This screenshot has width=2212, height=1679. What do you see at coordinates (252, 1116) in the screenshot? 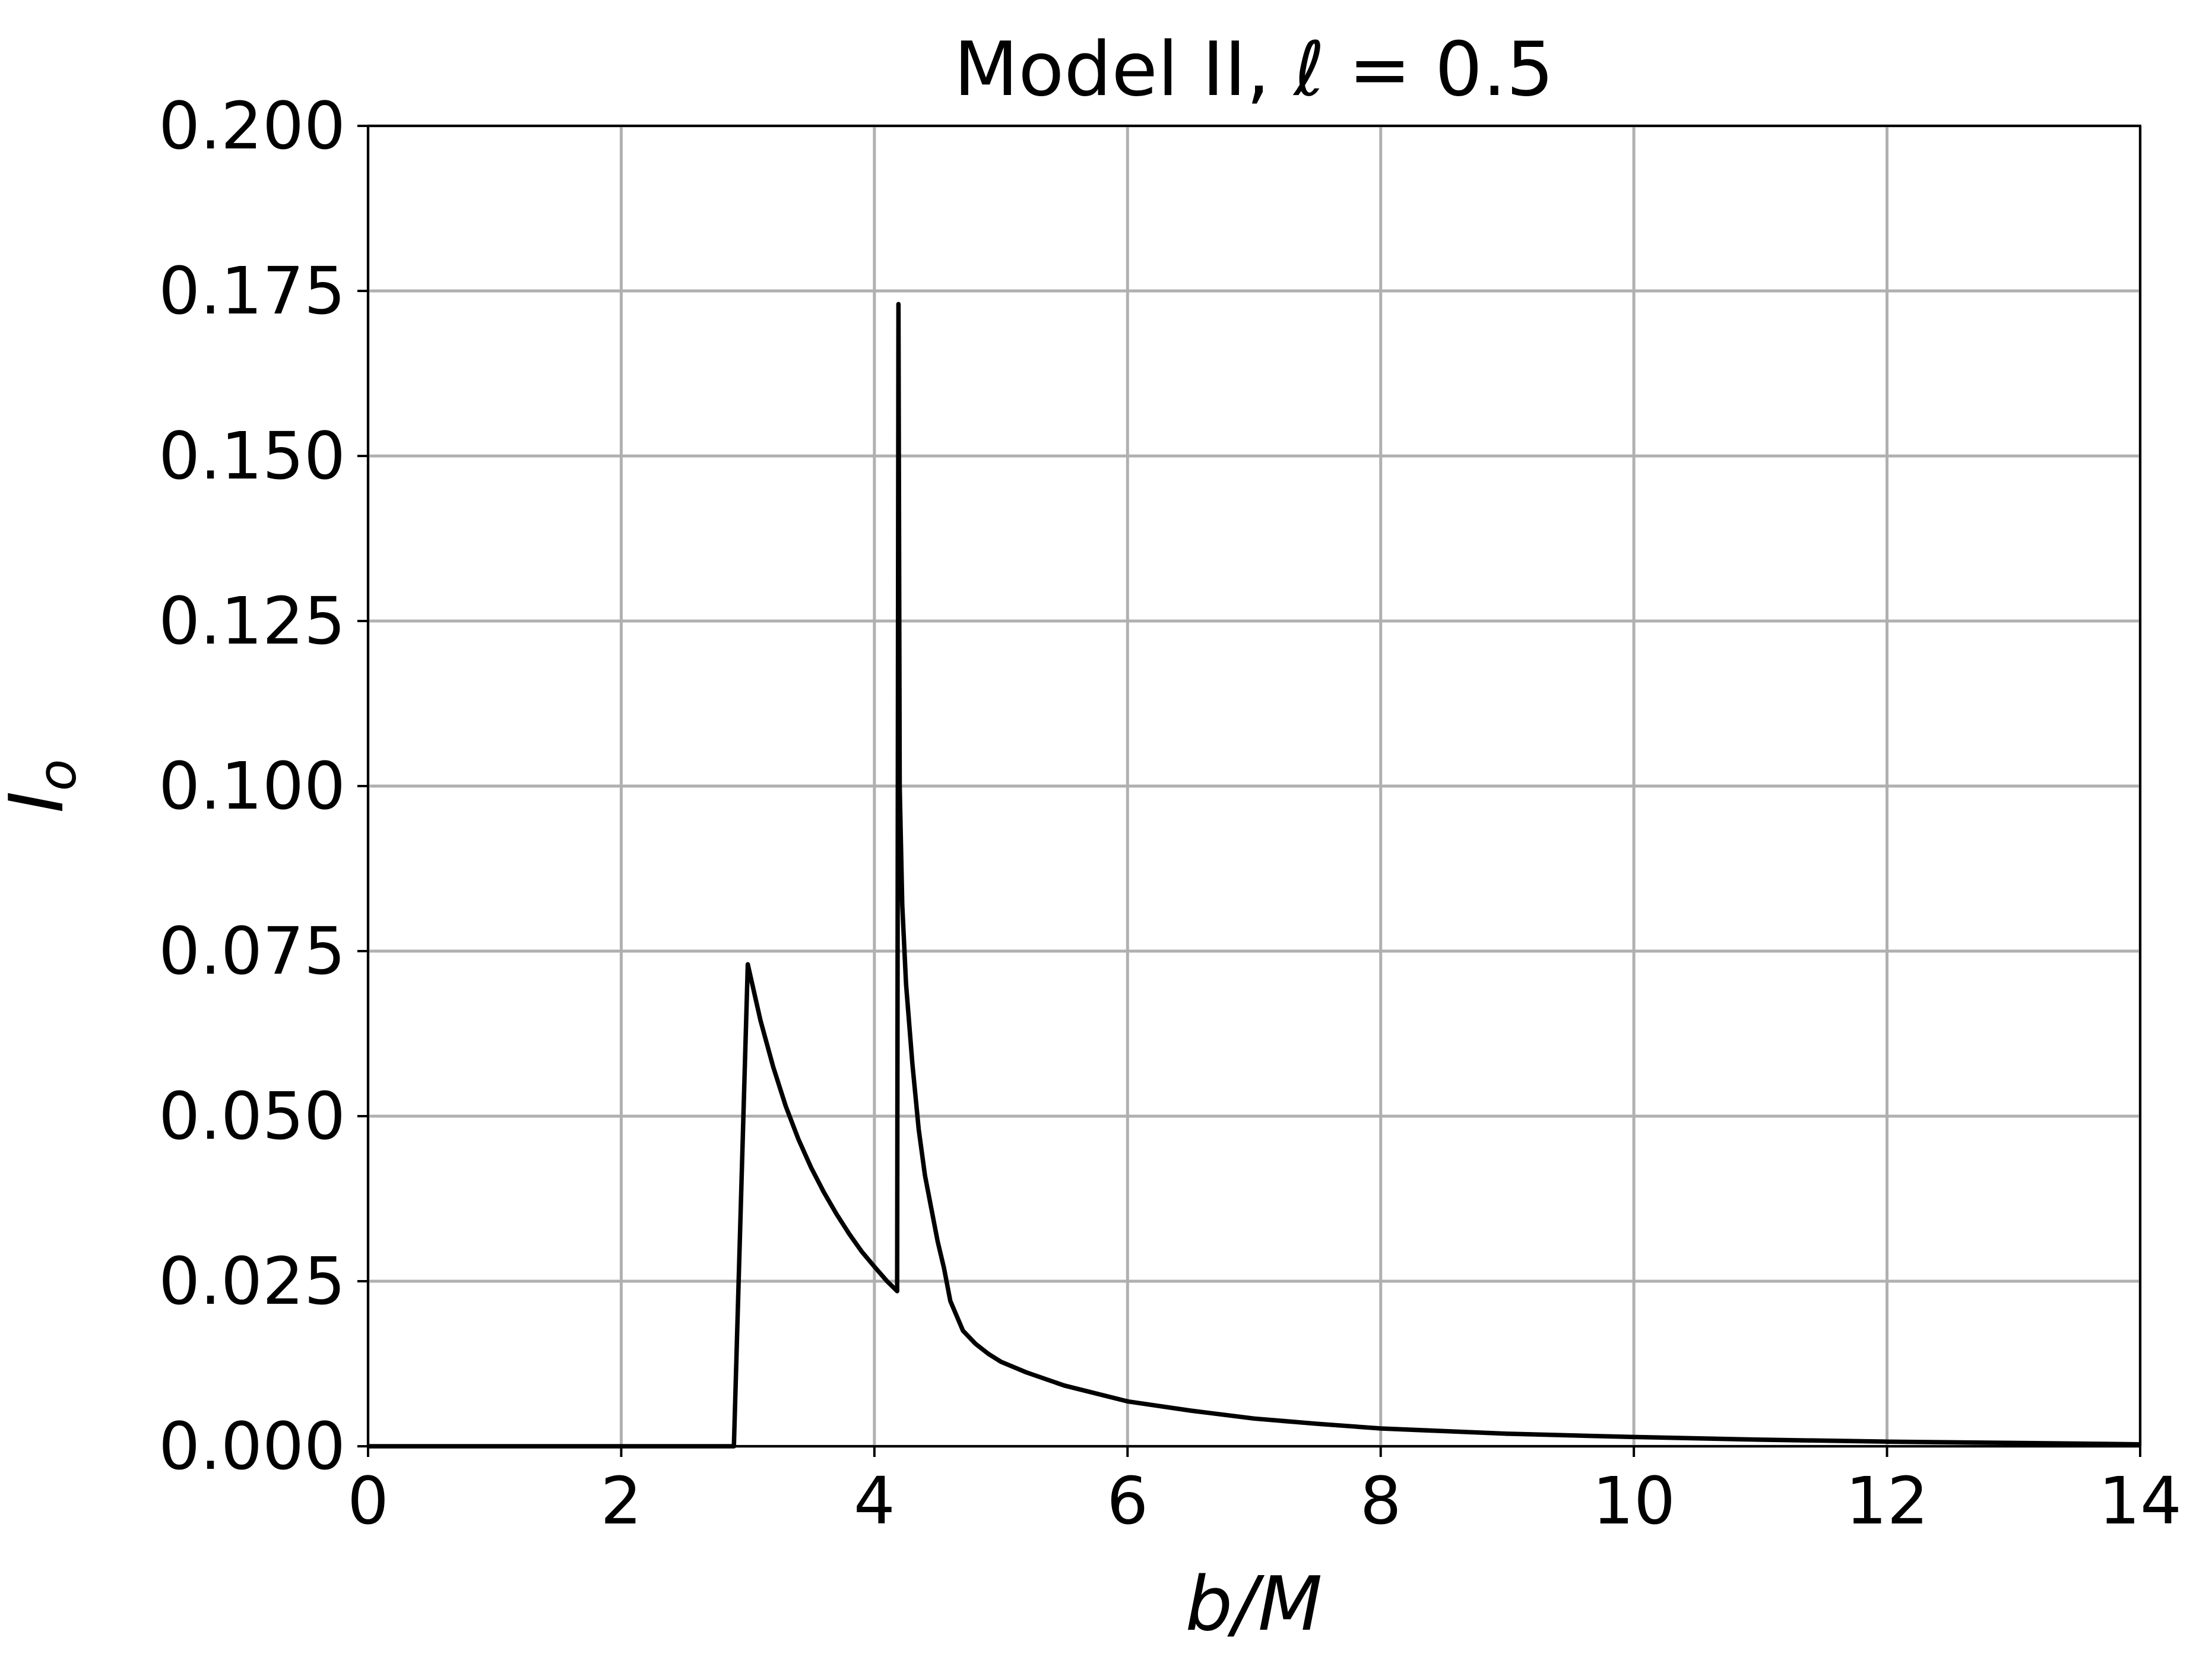
I see `y-tick-label: 0.050` at bounding box center [252, 1116].